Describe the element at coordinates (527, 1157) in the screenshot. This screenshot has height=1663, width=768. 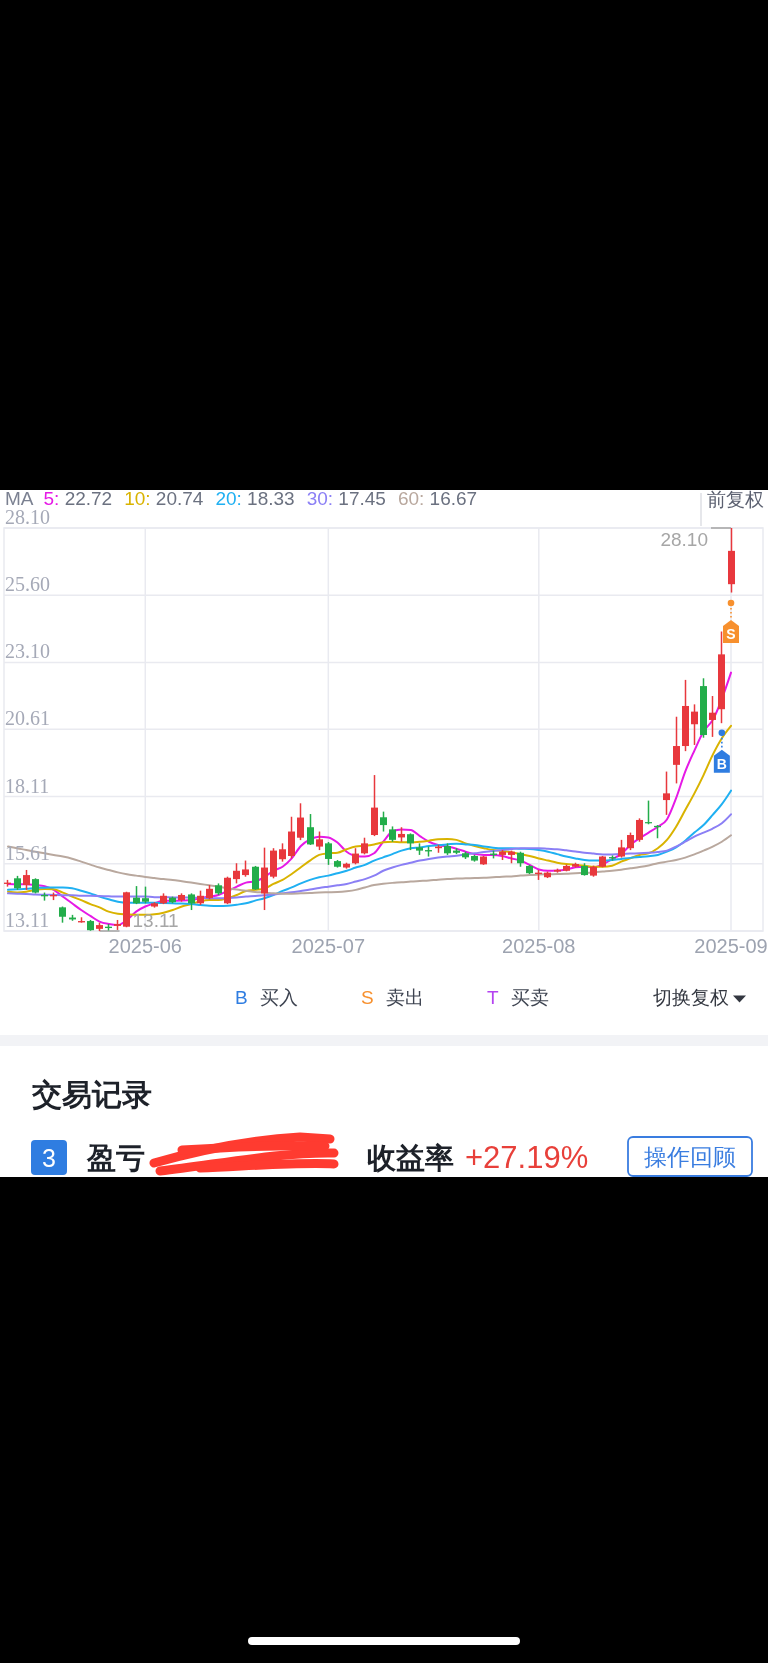
I see `text: +27.19%` at that location.